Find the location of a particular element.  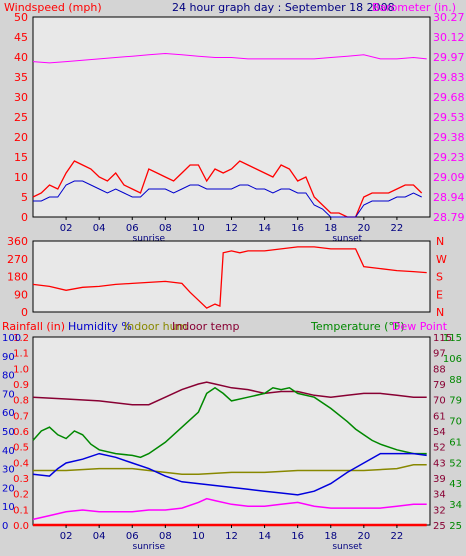

indoor-temp-label: Indoor temp is located at coordinates (205, 326).